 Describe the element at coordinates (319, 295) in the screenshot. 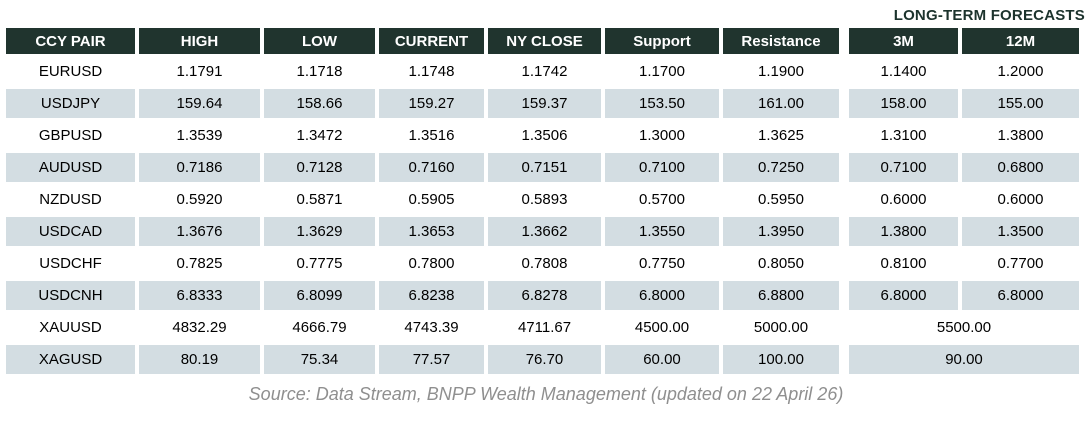

I see `cell-low: 6.8099` at that location.